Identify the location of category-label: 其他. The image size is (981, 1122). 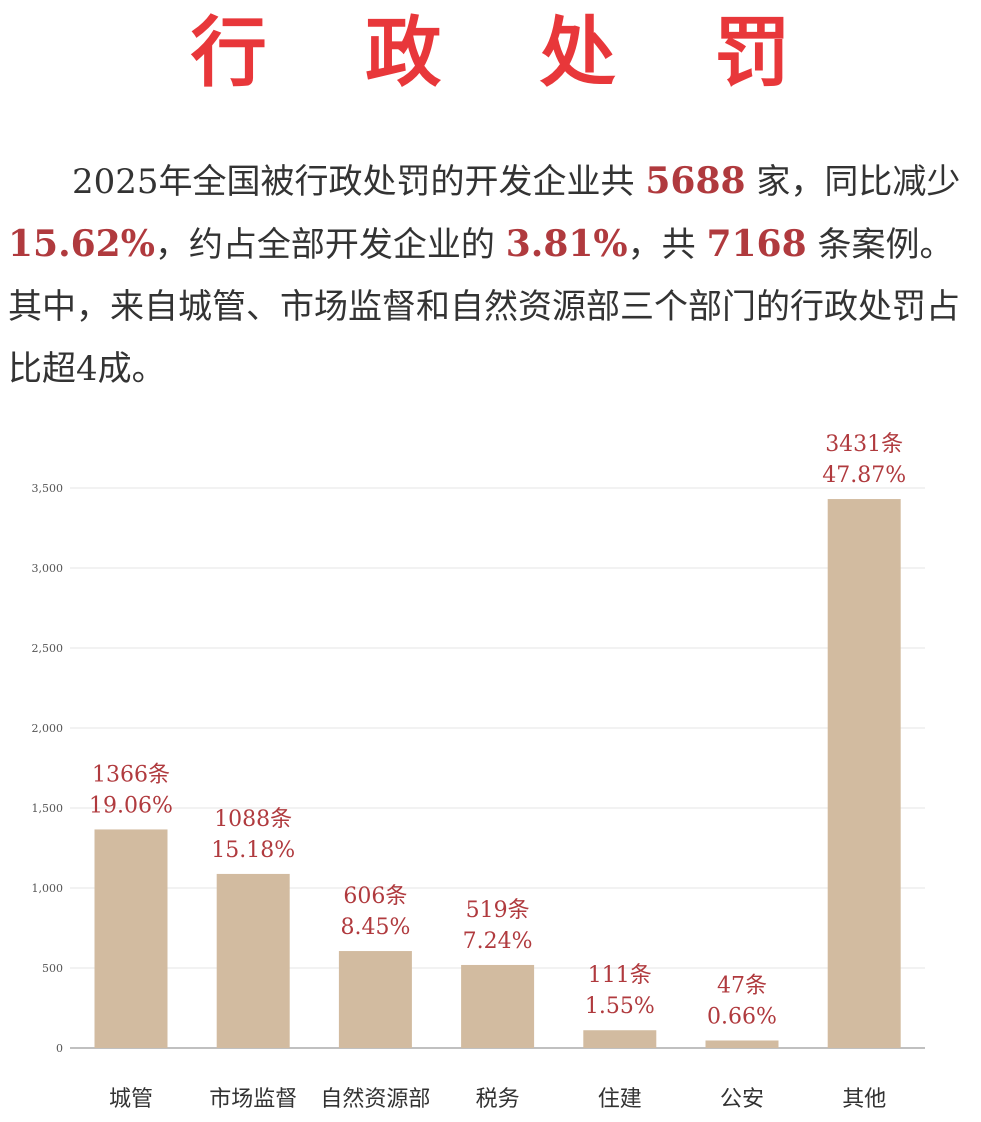
(864, 1099).